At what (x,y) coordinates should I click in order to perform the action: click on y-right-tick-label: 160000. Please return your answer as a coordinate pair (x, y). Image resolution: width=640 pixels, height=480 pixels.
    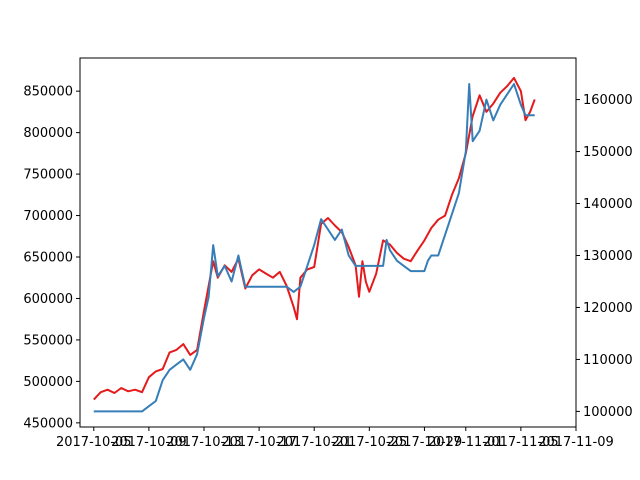
    Looking at the image, I should click on (608, 100).